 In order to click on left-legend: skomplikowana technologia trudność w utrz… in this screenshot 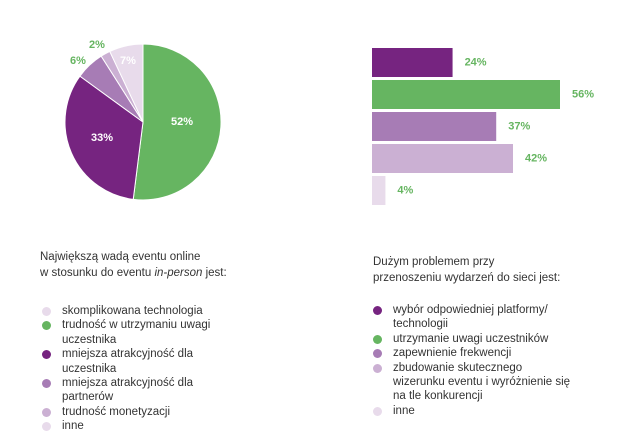, I will do `click(142, 369)`.